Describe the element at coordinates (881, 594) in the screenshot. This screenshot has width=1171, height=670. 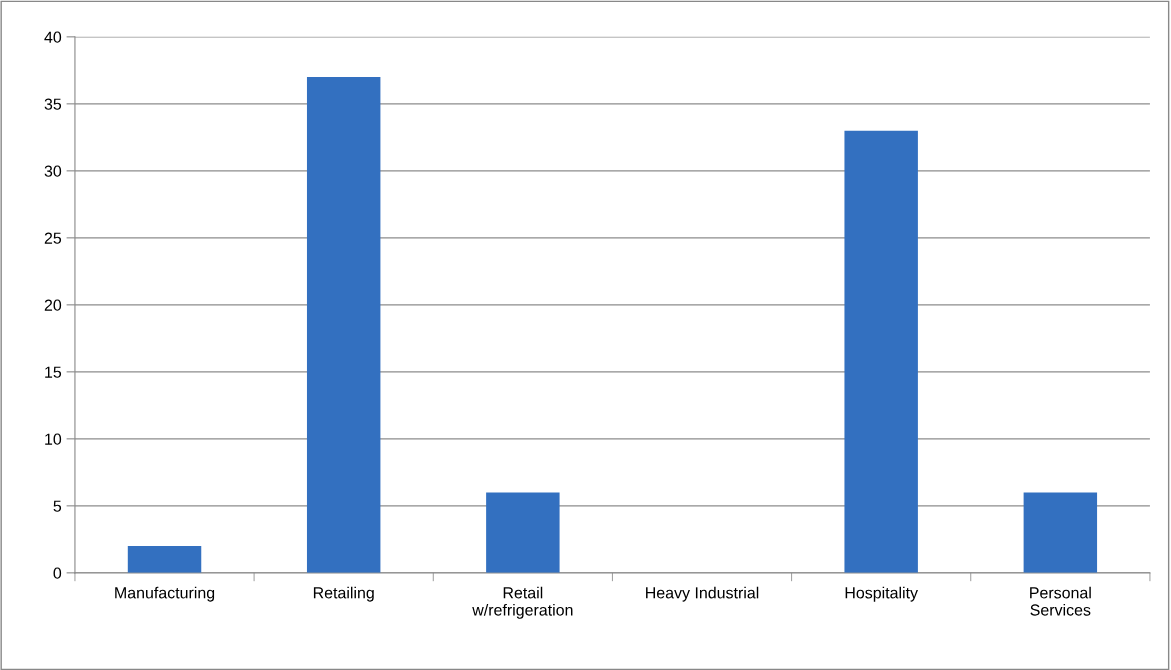
I see `x-tick-label: Hospitality` at that location.